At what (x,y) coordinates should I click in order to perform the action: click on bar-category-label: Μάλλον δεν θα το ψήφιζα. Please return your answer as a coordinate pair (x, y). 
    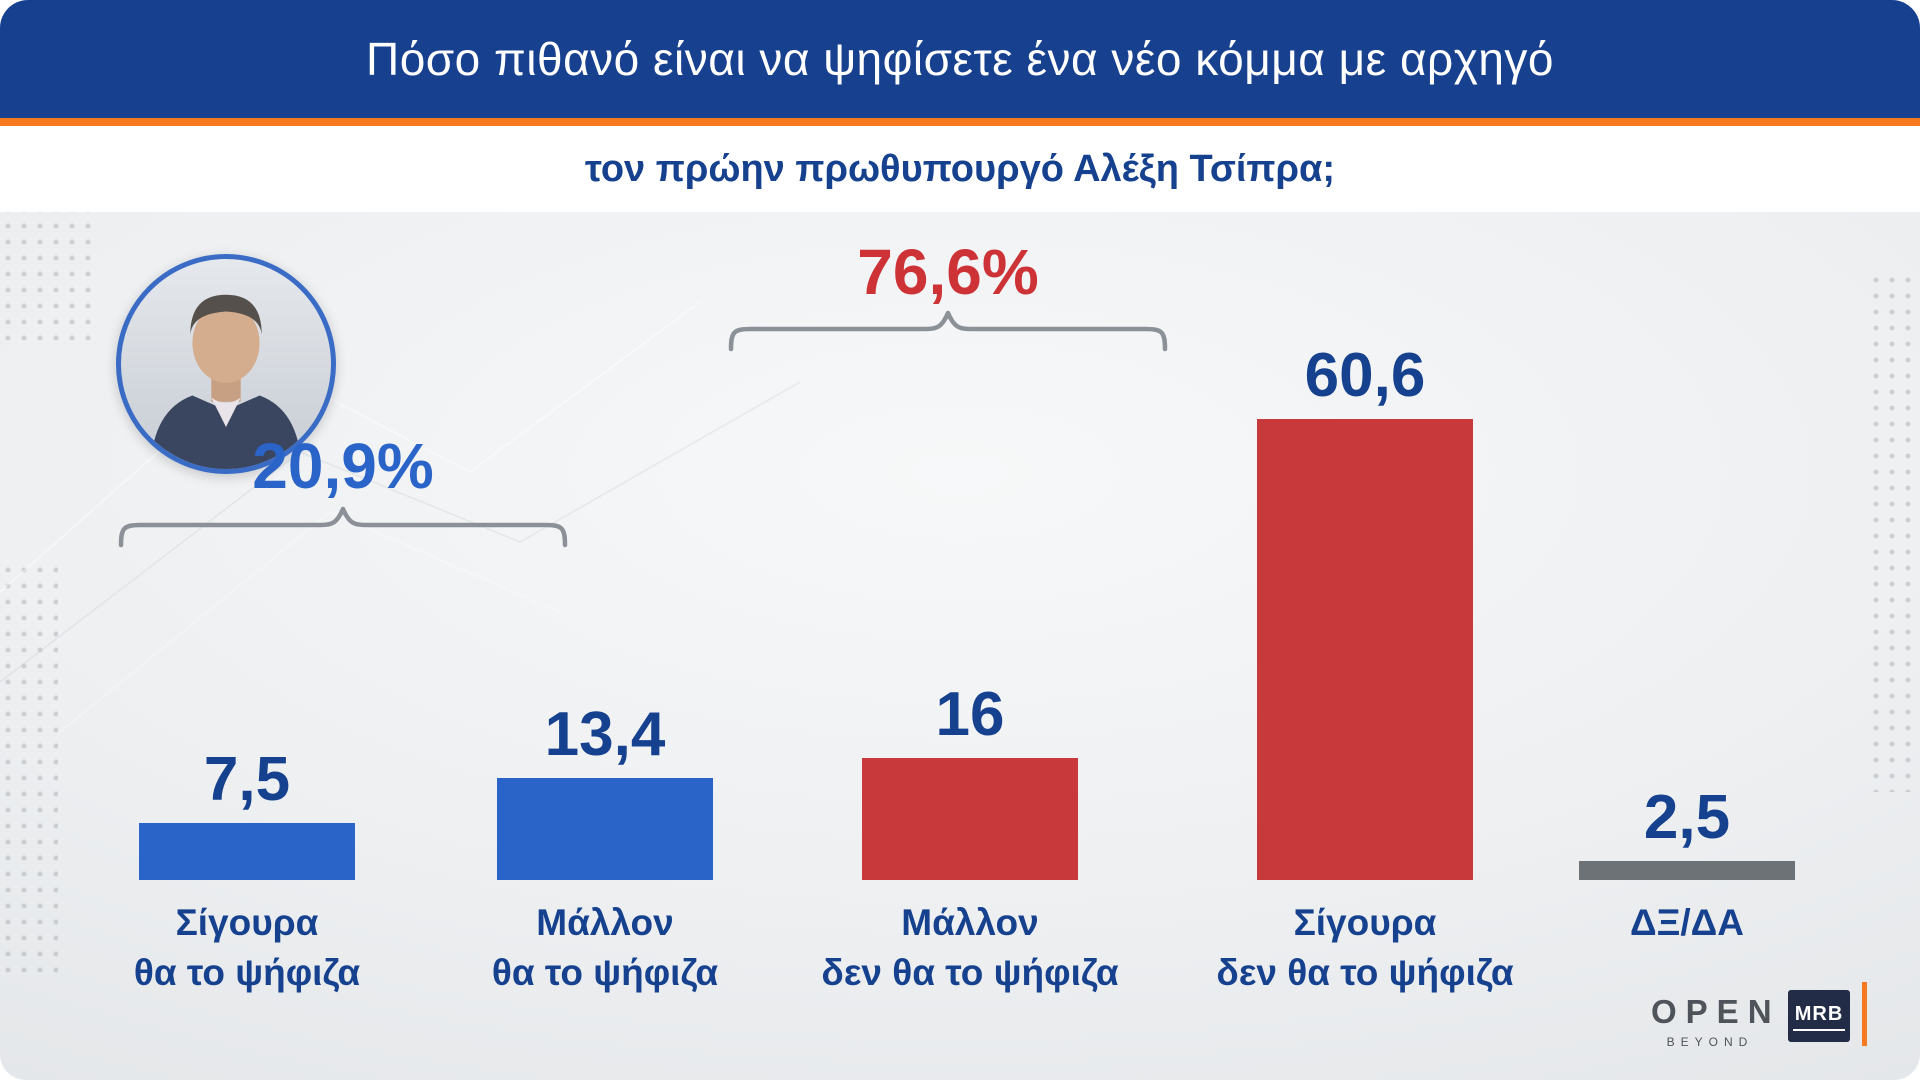
    Looking at the image, I should click on (970, 947).